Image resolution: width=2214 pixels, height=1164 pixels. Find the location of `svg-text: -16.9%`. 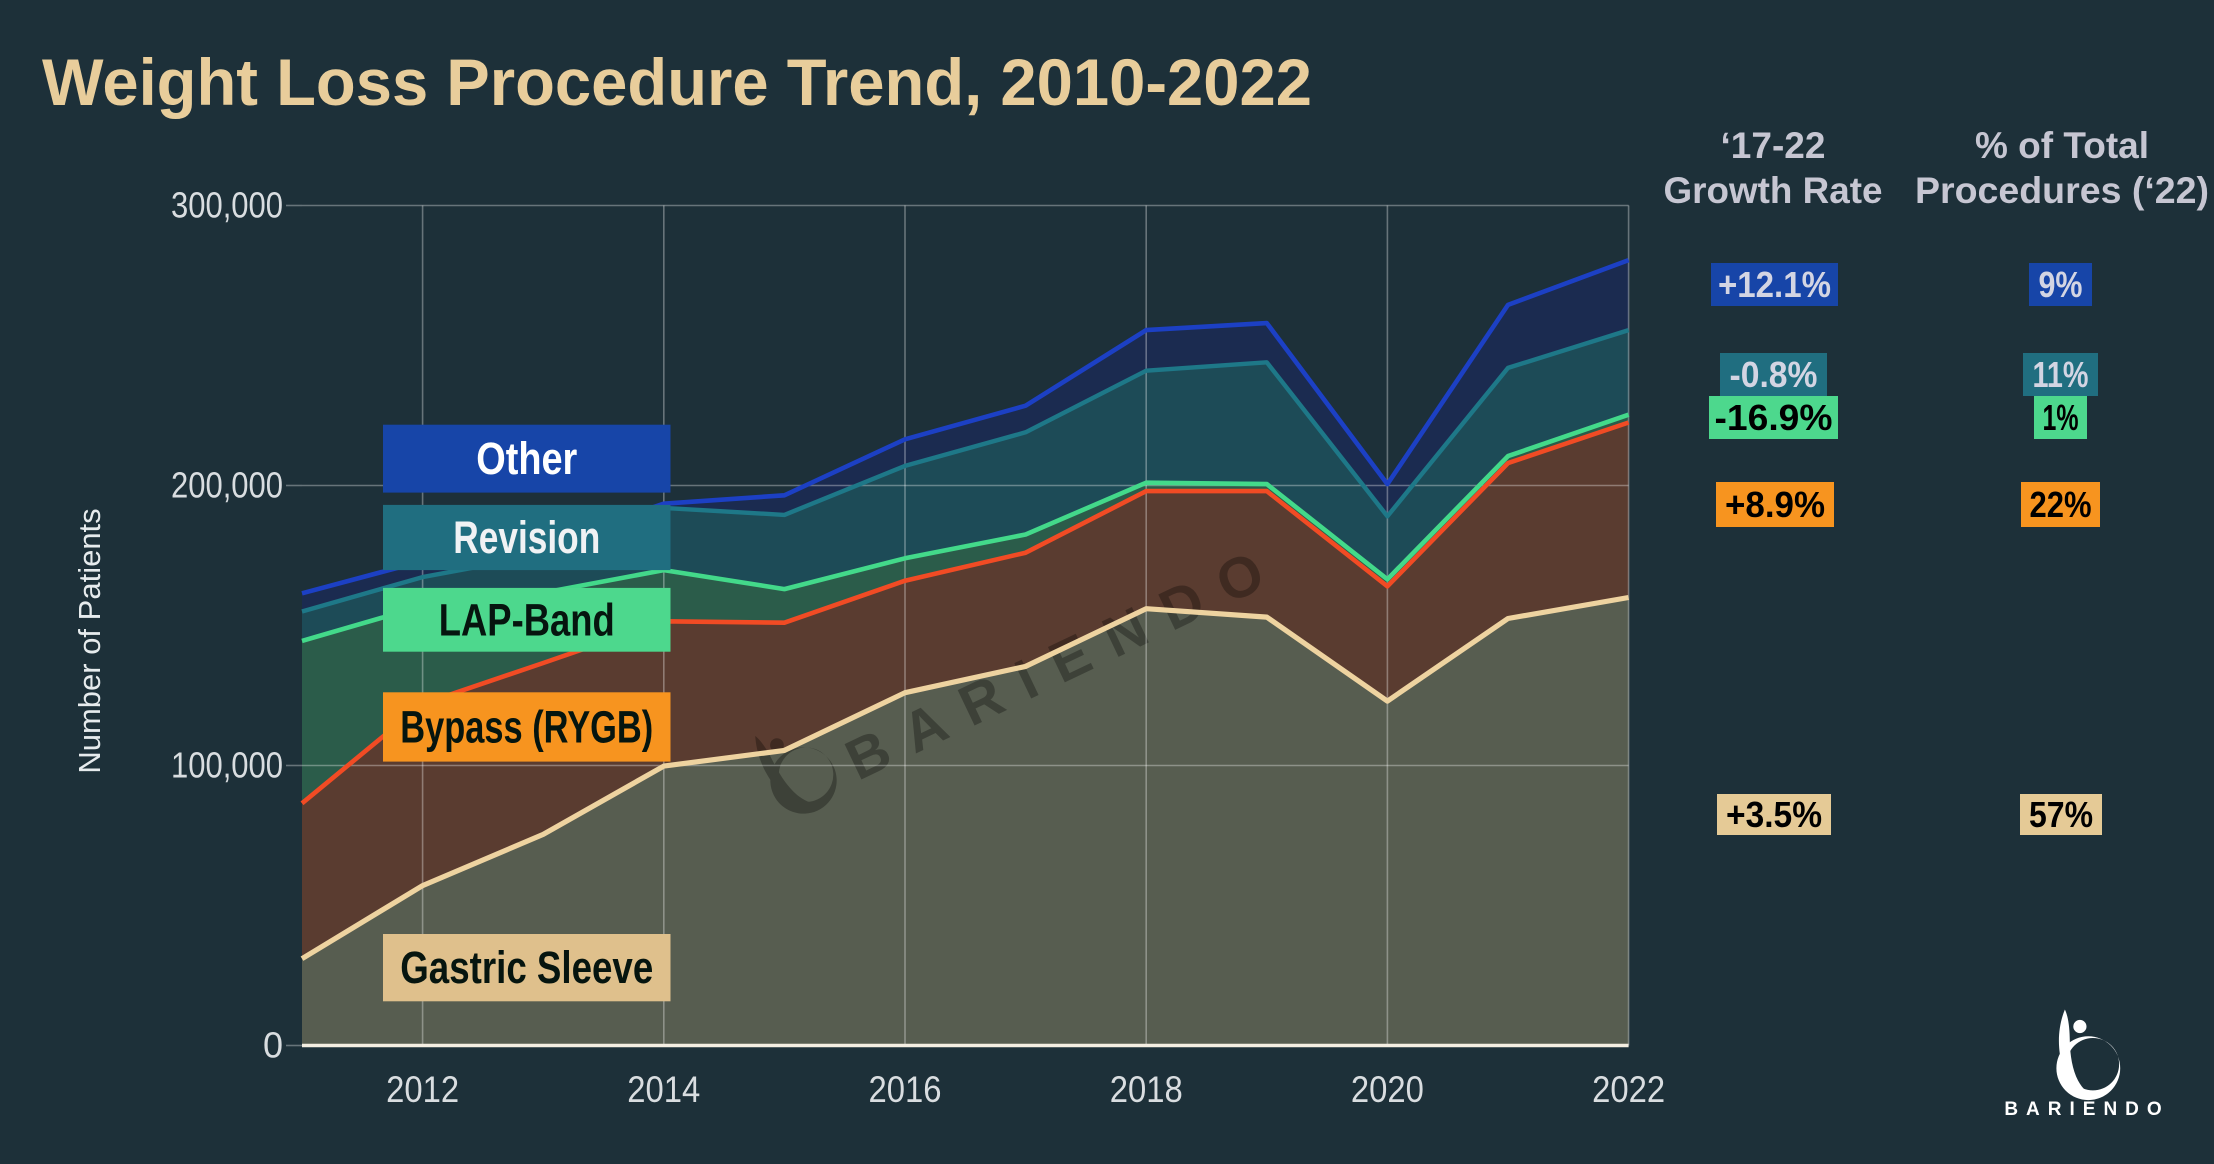

svg-text: -16.9% is located at coordinates (1774, 417).